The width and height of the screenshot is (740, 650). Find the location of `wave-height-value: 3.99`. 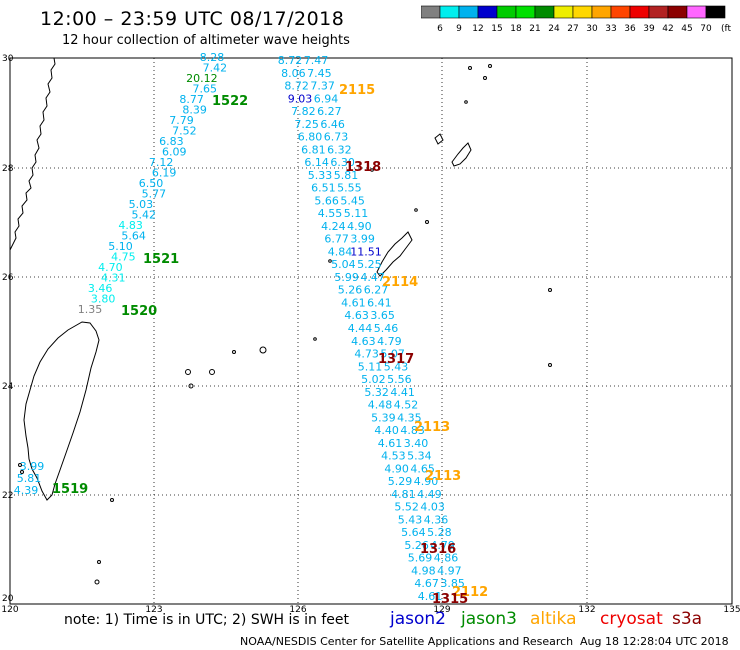

wave-height-value: 3.99 is located at coordinates (32, 466).